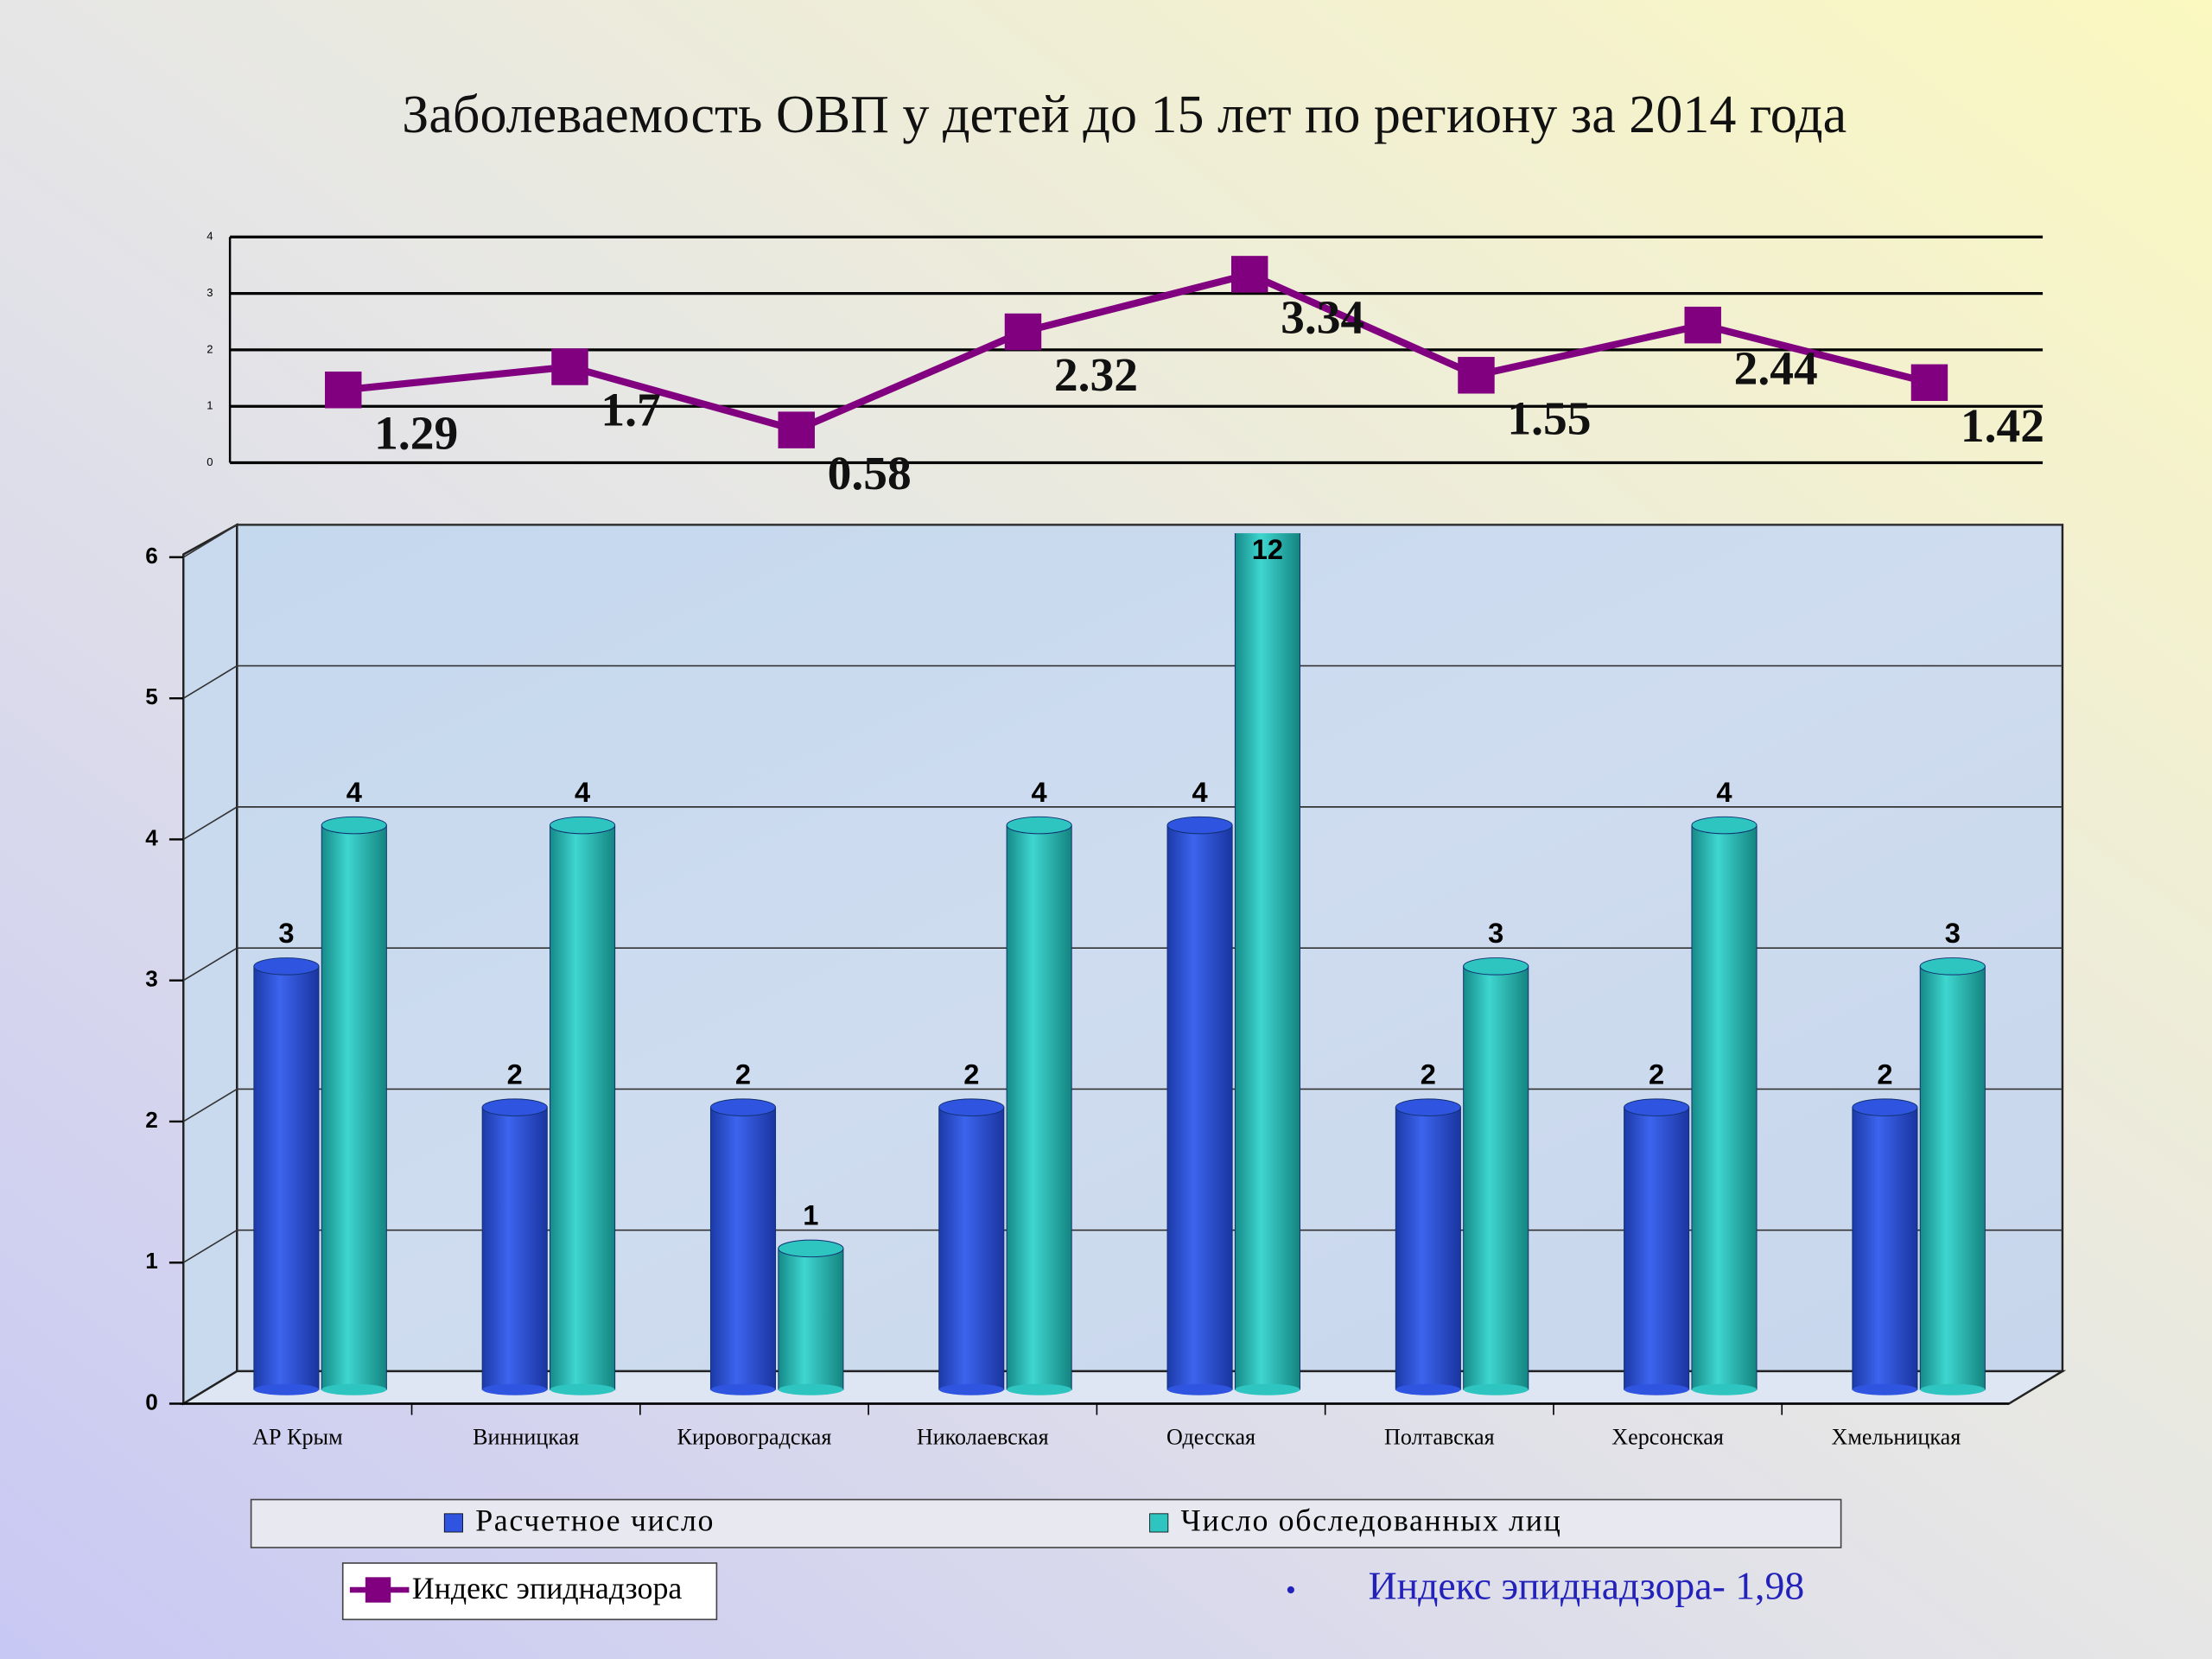 The height and width of the screenshot is (1659, 2212). Describe the element at coordinates (210, 292) in the screenshot. I see `y-tick-label: 3` at that location.